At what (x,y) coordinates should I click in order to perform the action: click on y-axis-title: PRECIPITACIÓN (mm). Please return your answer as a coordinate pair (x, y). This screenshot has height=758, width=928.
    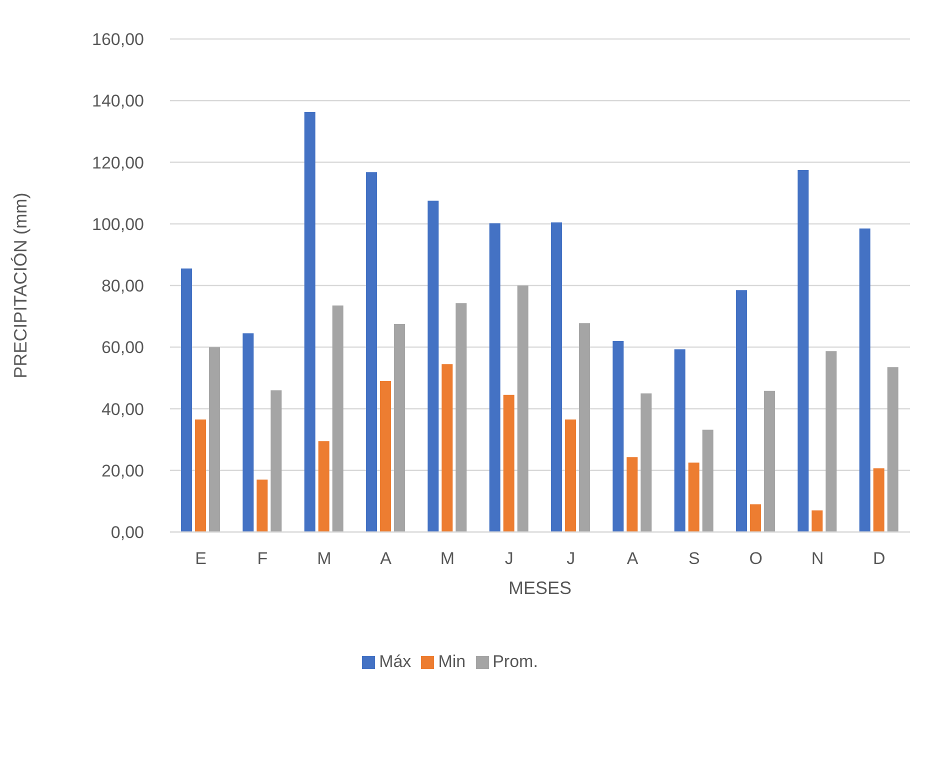
    Looking at the image, I should click on (20, 285).